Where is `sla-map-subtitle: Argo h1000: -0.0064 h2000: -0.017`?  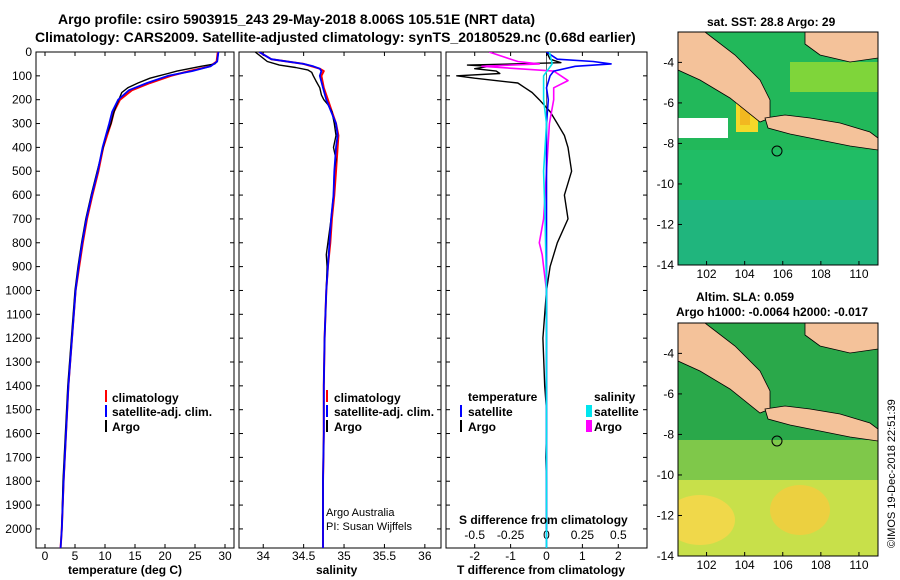 sla-map-subtitle: Argo h1000: -0.0064 h2000: -0.017 is located at coordinates (772, 312).